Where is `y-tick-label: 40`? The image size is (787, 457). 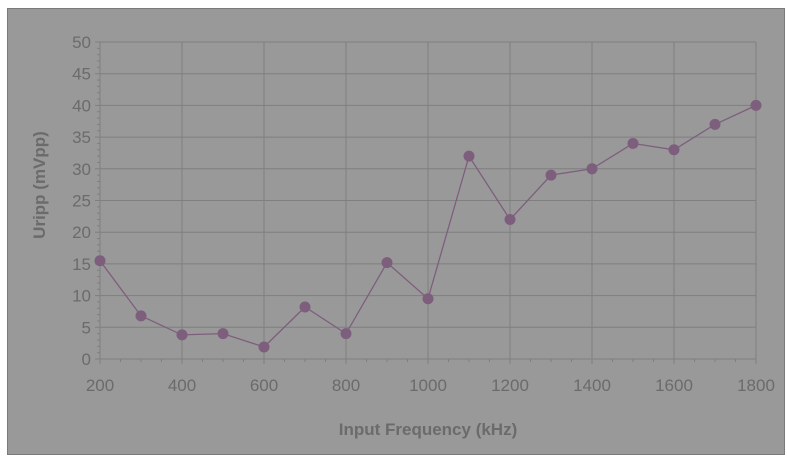 y-tick-label: 40 is located at coordinates (81, 105).